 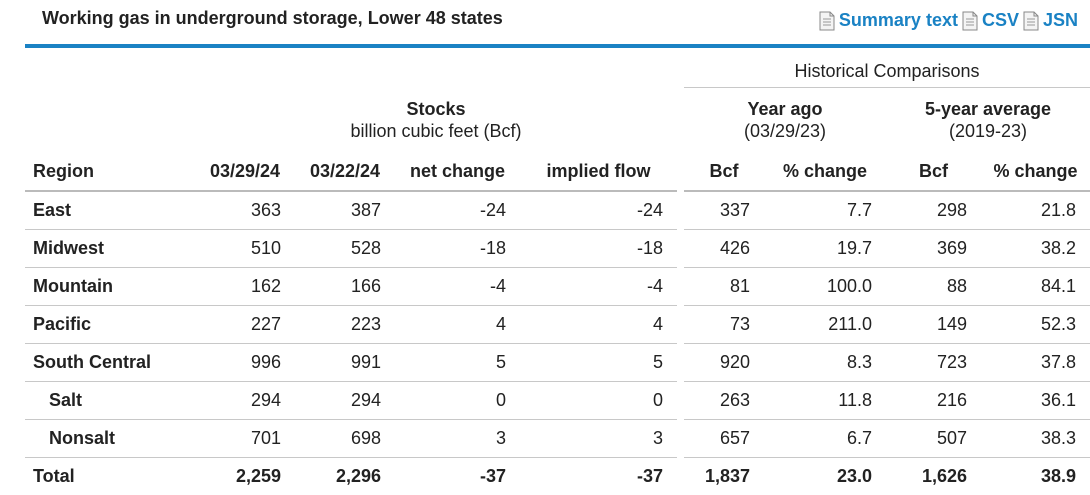 I want to click on csv-label: CSV, so click(x=1000, y=20).